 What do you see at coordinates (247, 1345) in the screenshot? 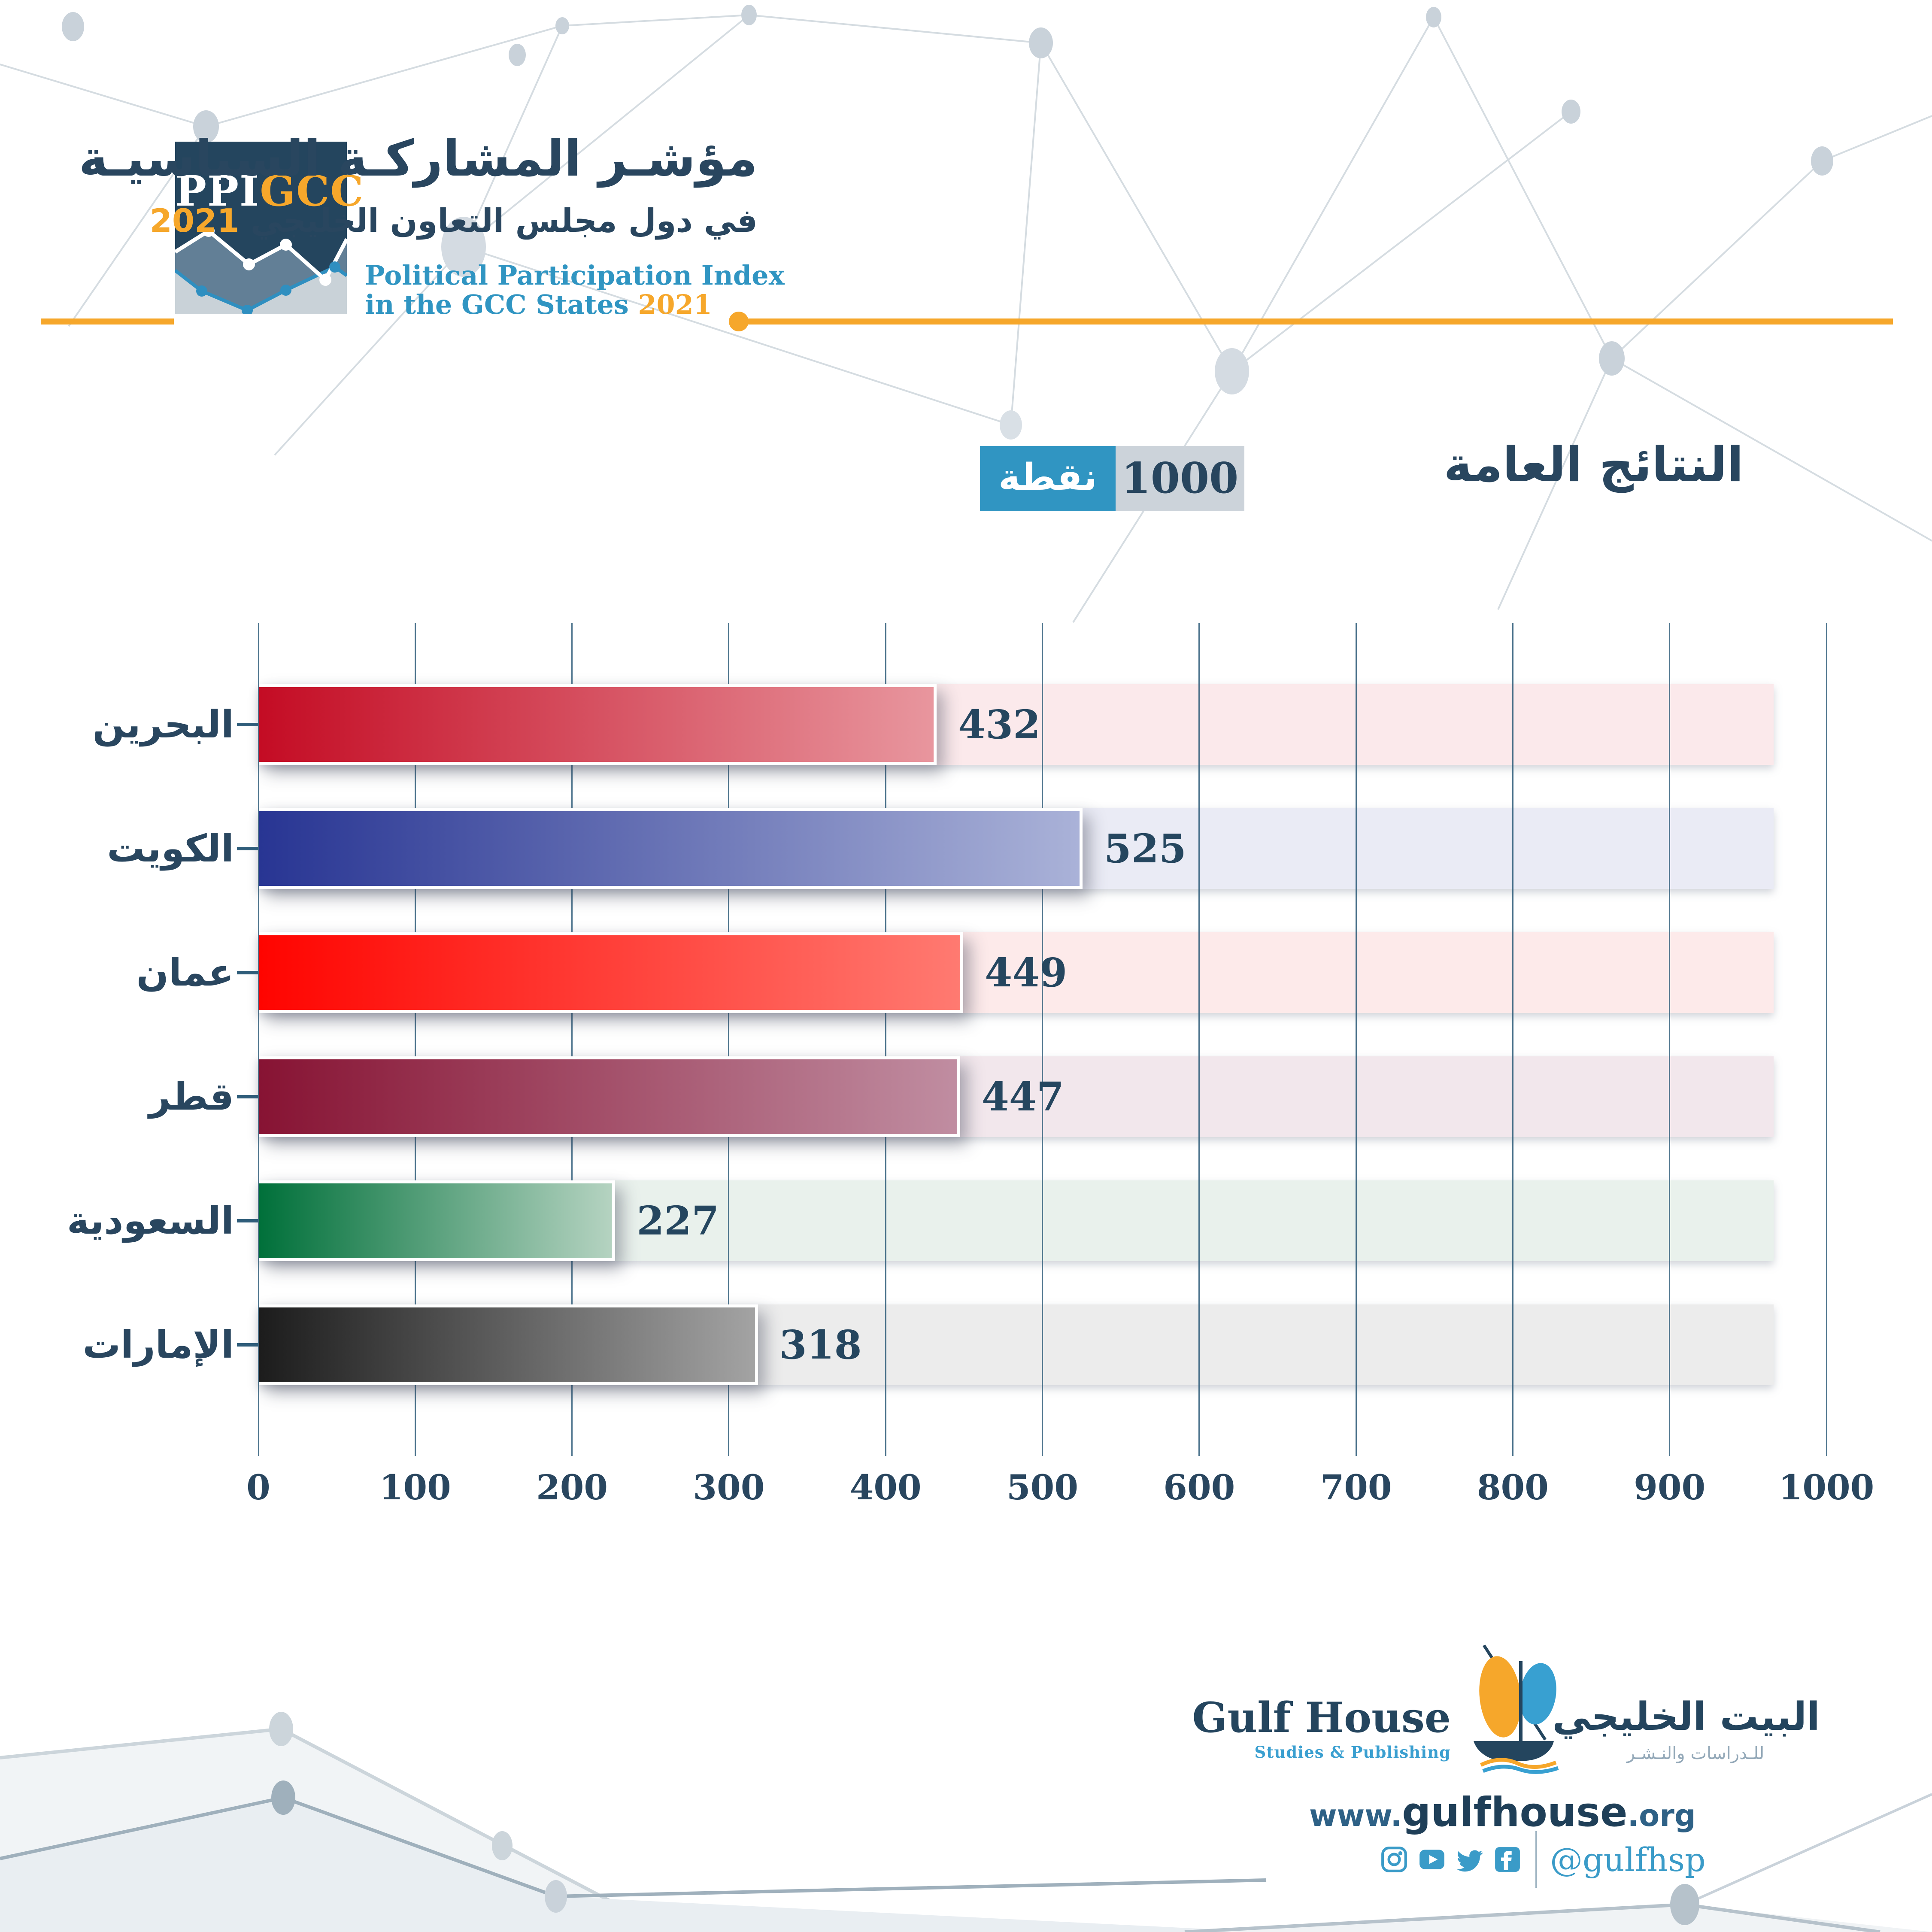
I see `axis-tick-uae` at bounding box center [247, 1345].